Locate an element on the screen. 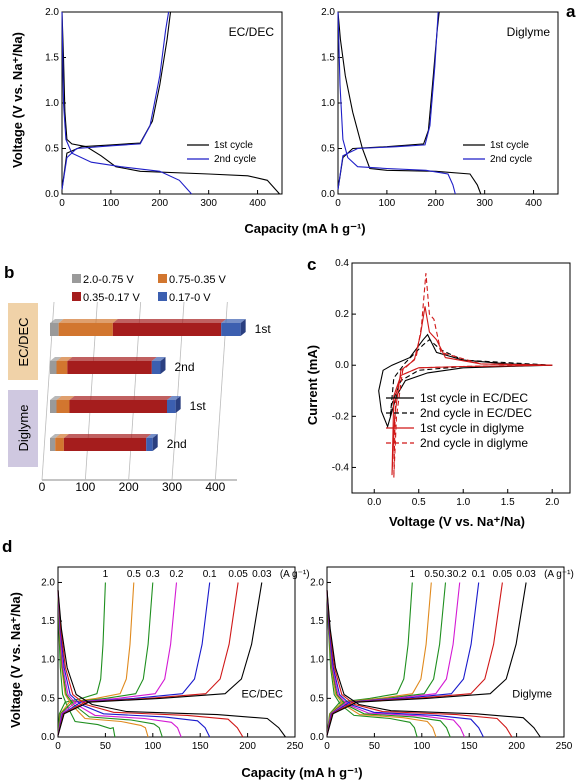 This screenshot has height=783, width=580. a-ylabel: Voltage (V vs. Na⁺/Na) is located at coordinates (17, 100).